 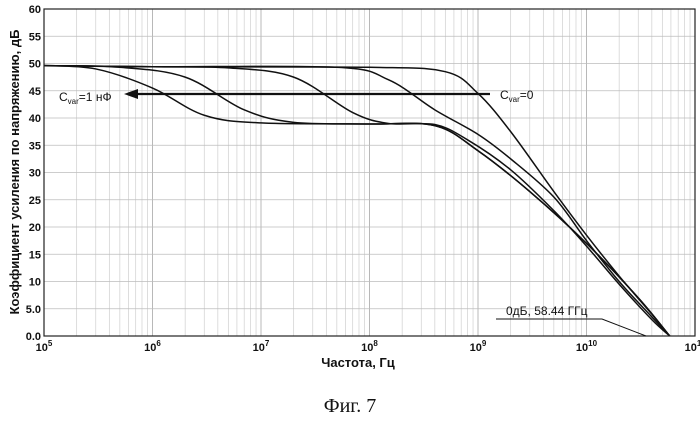 What do you see at coordinates (131, 94) in the screenshot?
I see `arrow-head-icon` at bounding box center [131, 94].